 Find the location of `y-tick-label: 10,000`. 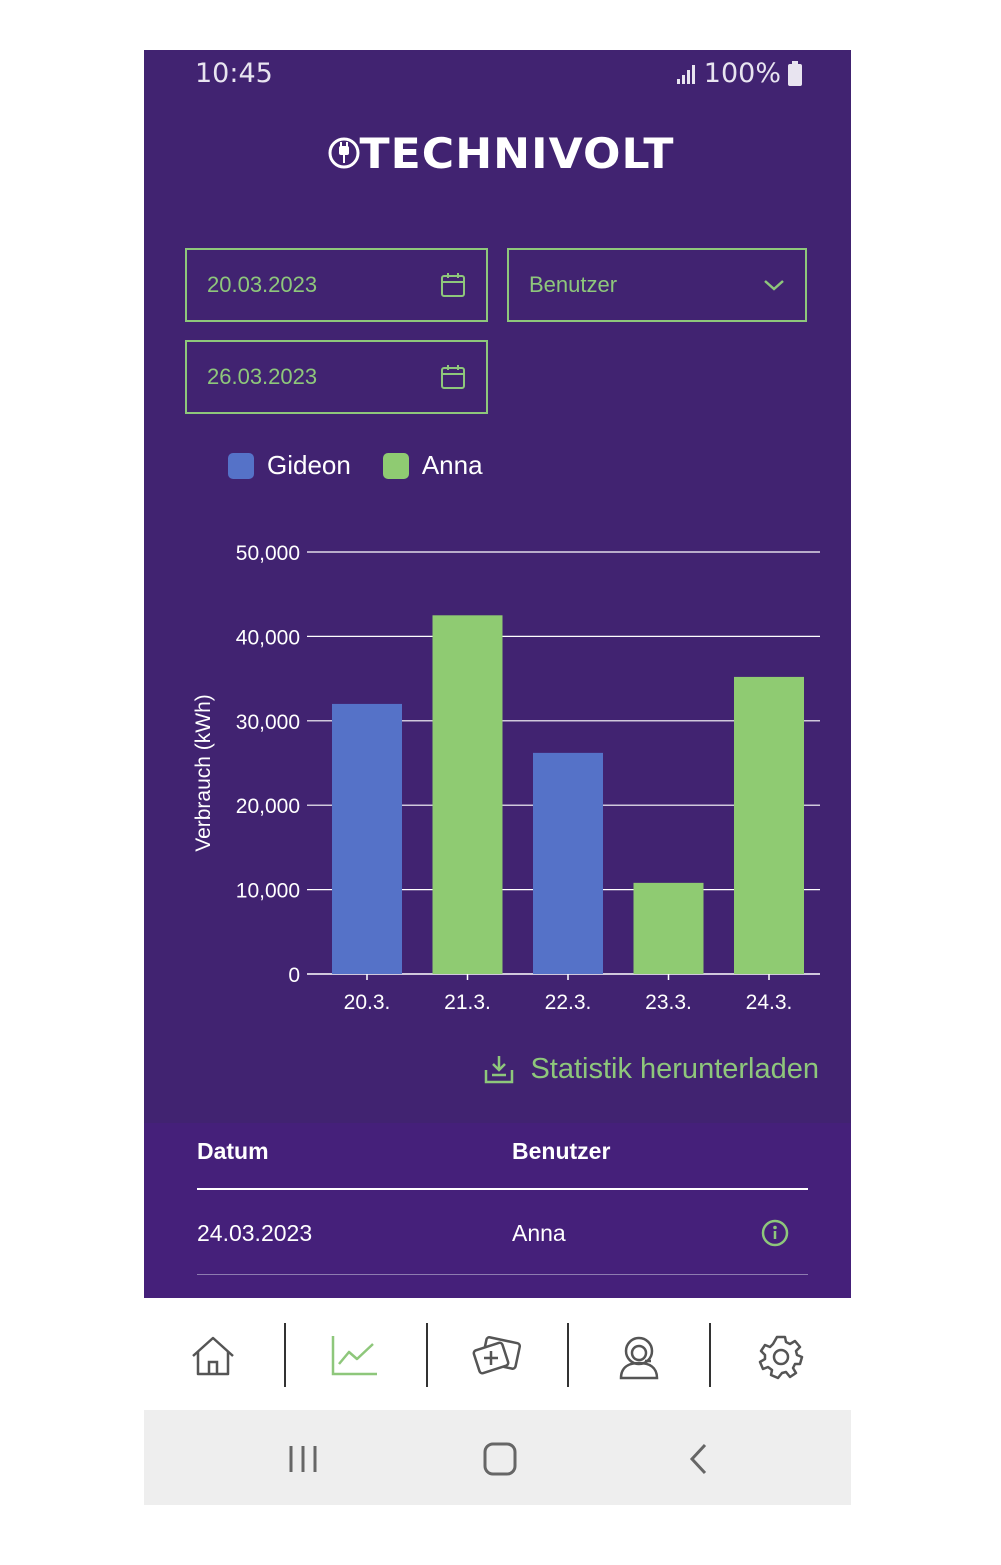

y-tick-label: 10,000 is located at coordinates (268, 891).